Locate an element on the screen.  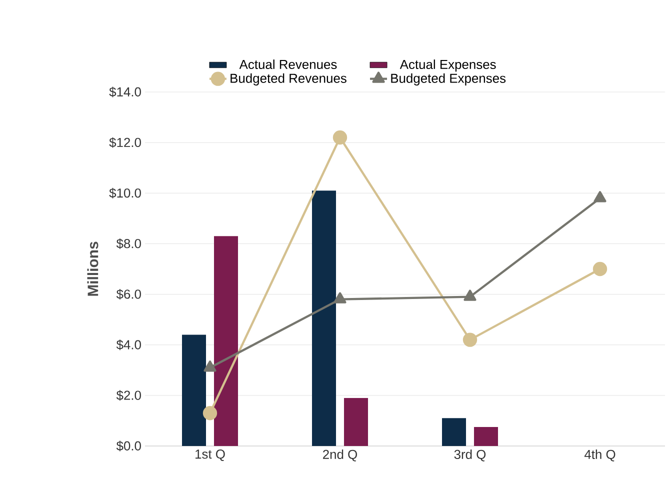
legend-label: Budgeted Expenses is located at coordinates (448, 79).